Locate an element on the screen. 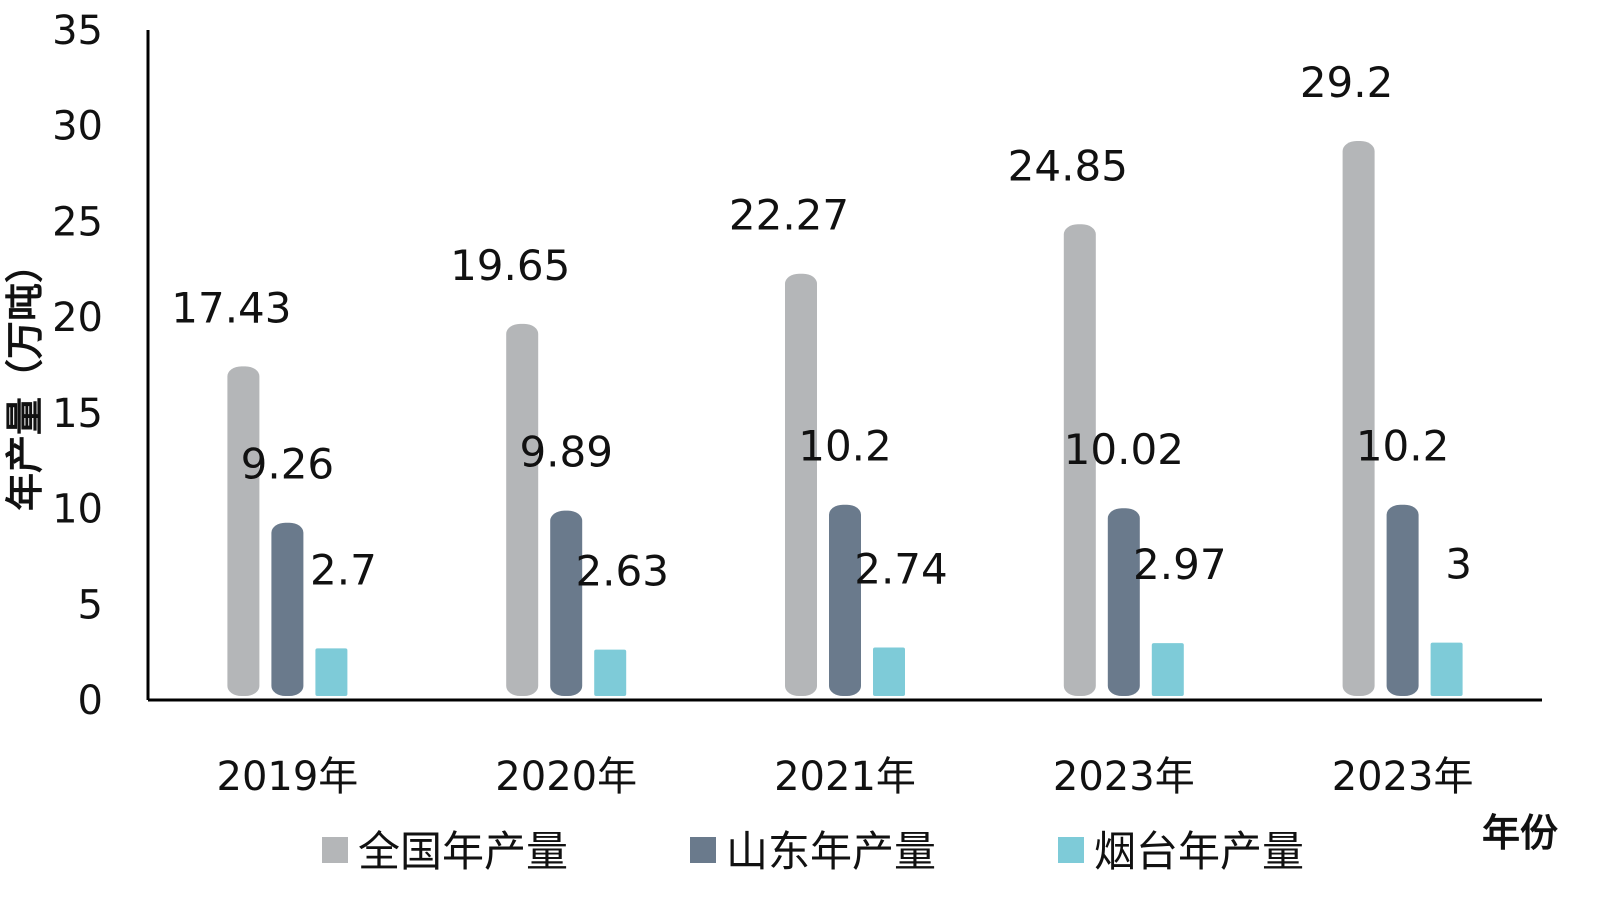 Image resolution: width=1600 pixels, height=898 pixels. x-category-labels: 2019年 2020年 2021年 2023年 2023年 is located at coordinates (845, 777).